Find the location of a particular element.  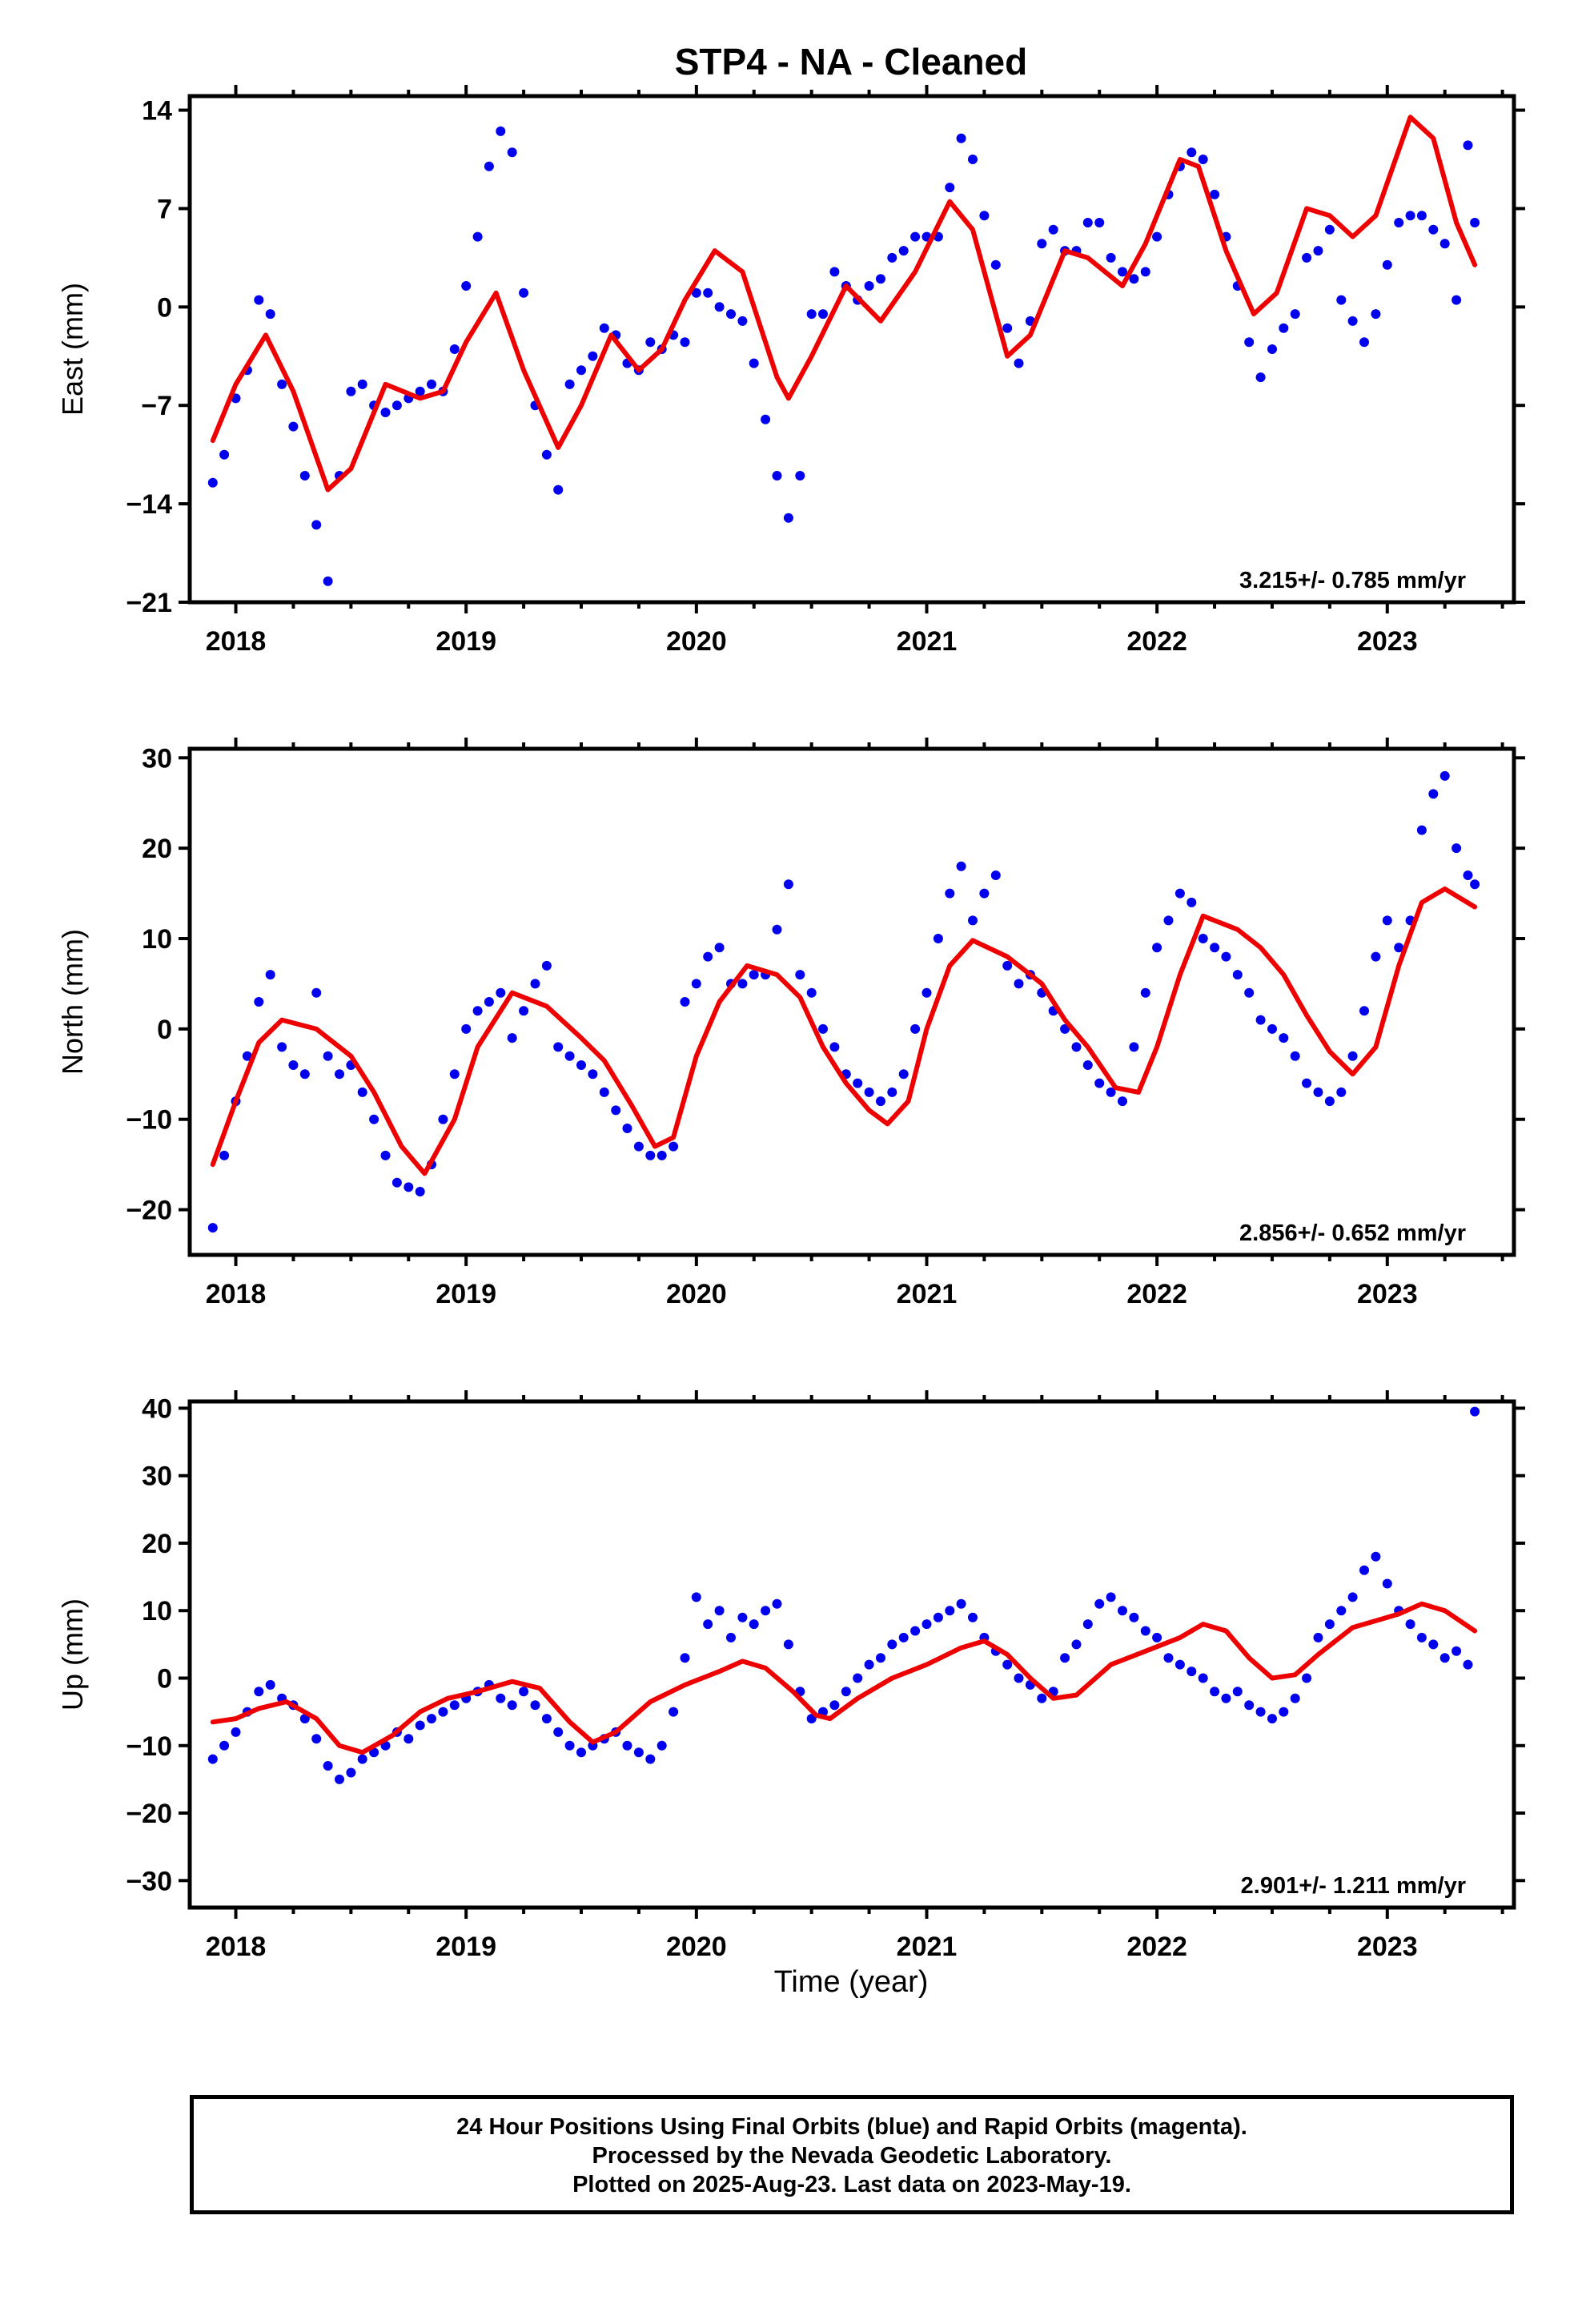

x-tick-label: 2018 is located at coordinates (236, 641).